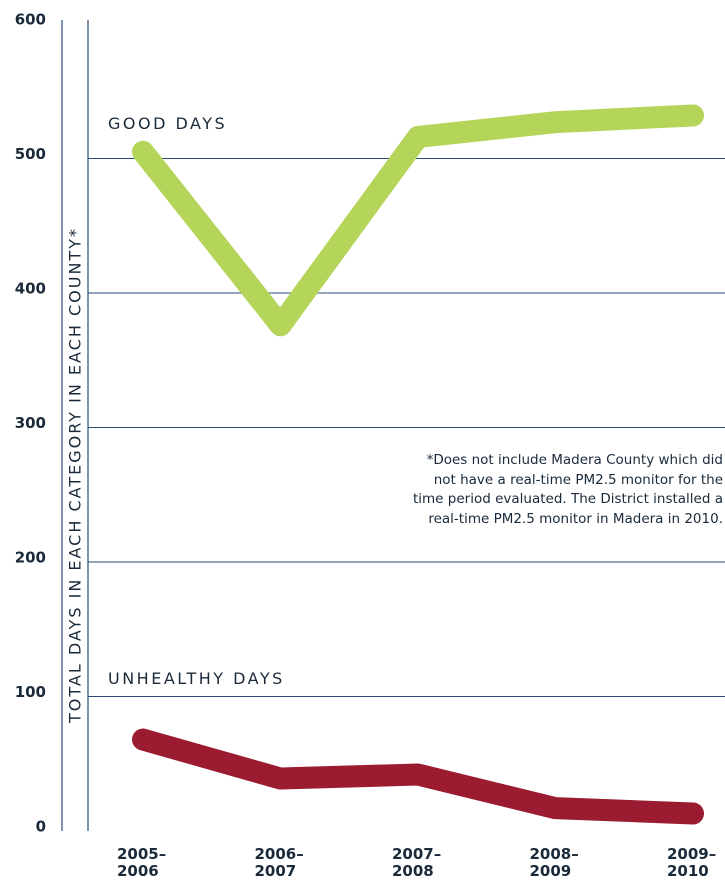 This screenshot has width=725, height=882. I want to click on y-tick-label: 500, so click(30, 154).